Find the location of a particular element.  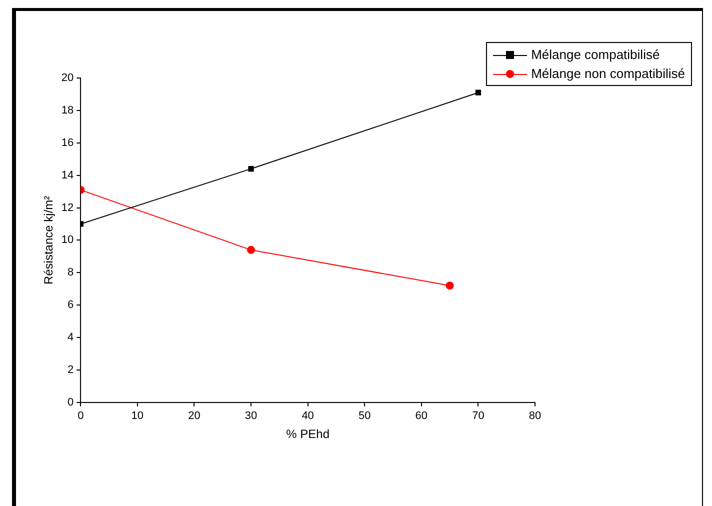

x-tick-label: 20 is located at coordinates (194, 416).